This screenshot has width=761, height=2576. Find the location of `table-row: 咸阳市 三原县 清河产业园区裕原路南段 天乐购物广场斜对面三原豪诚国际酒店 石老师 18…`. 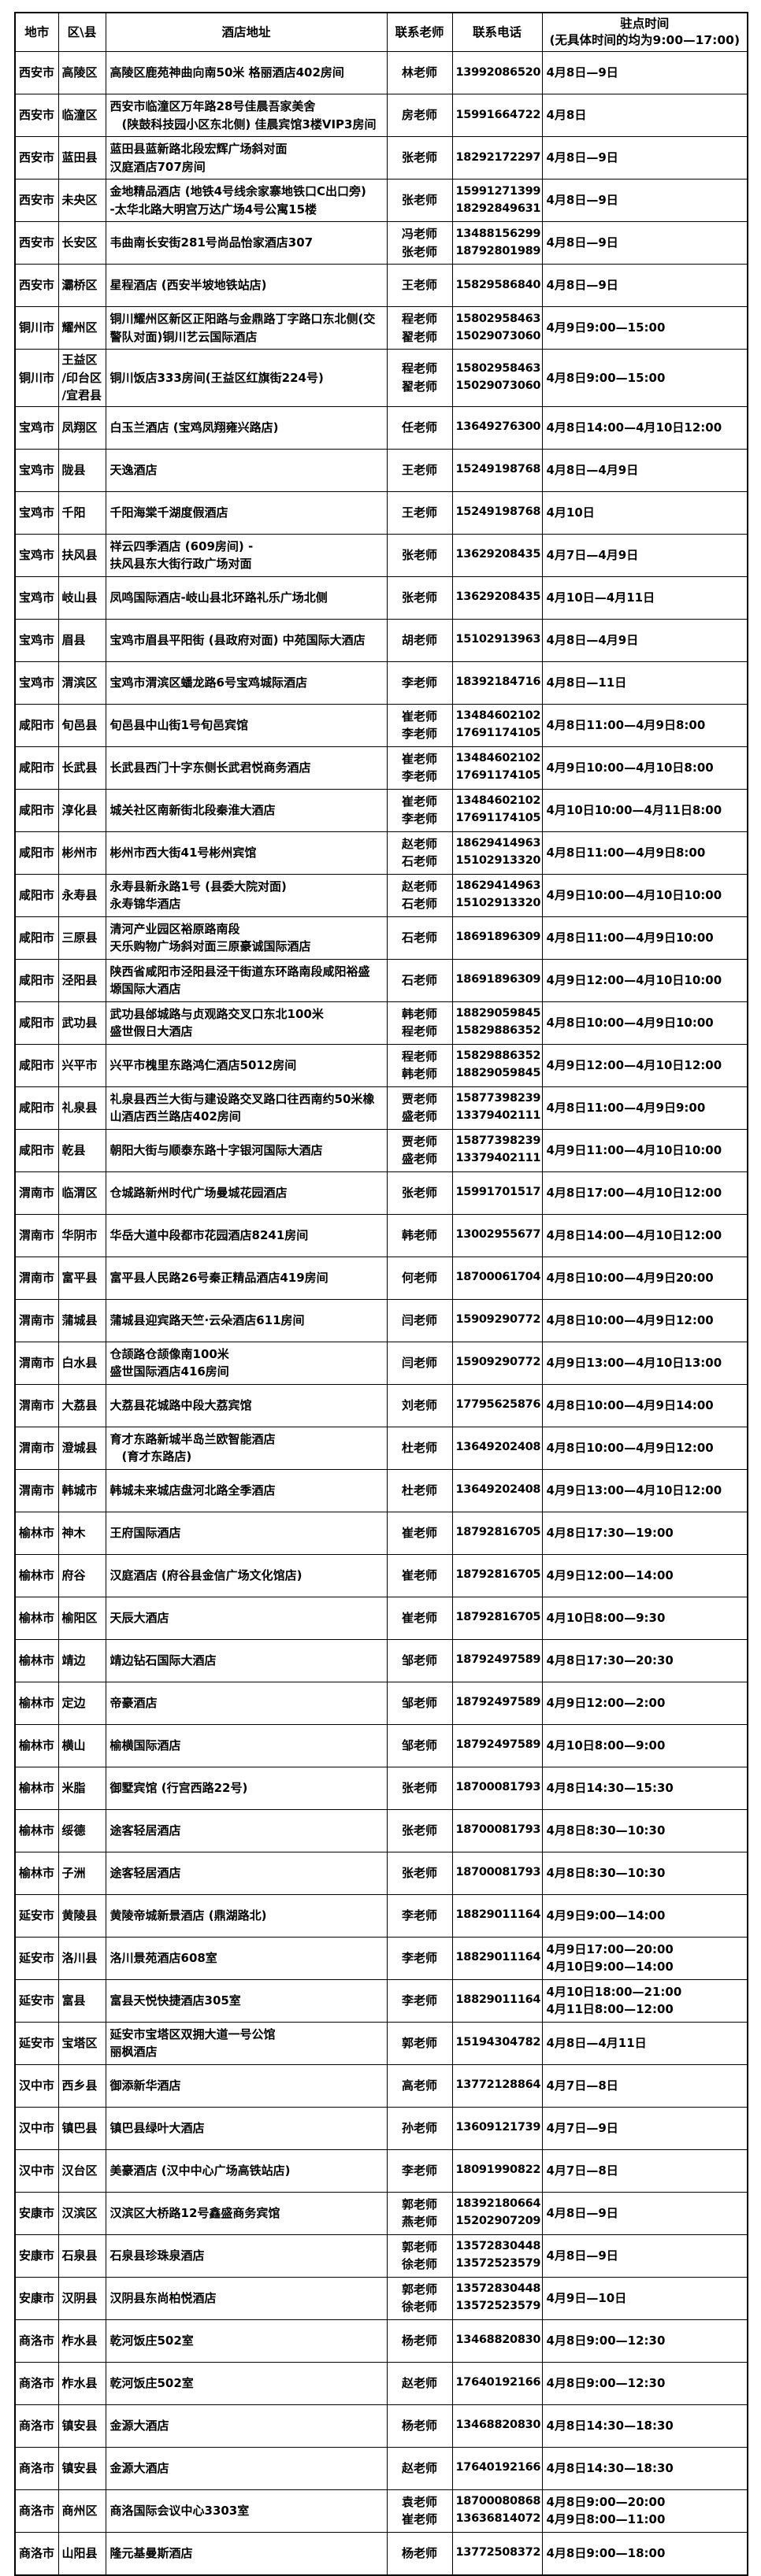

table-row: 咸阳市 三原县 清河产业园区裕原路南段 天乐购物广场斜对面三原豪诚国际酒店 石老师 18… is located at coordinates (381, 938).